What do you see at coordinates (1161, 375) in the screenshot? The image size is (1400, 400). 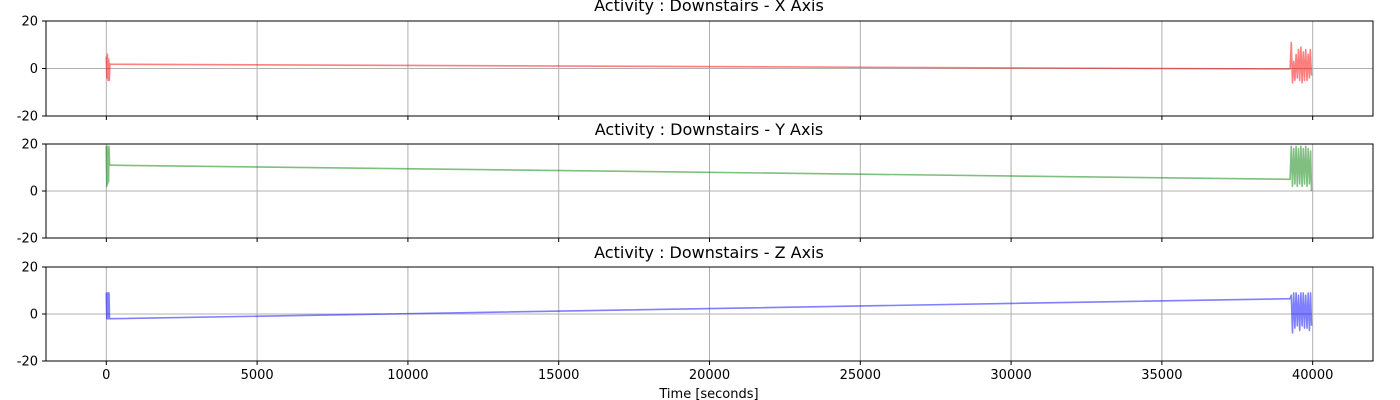 I see `x-tick-label: 35000` at bounding box center [1161, 375].